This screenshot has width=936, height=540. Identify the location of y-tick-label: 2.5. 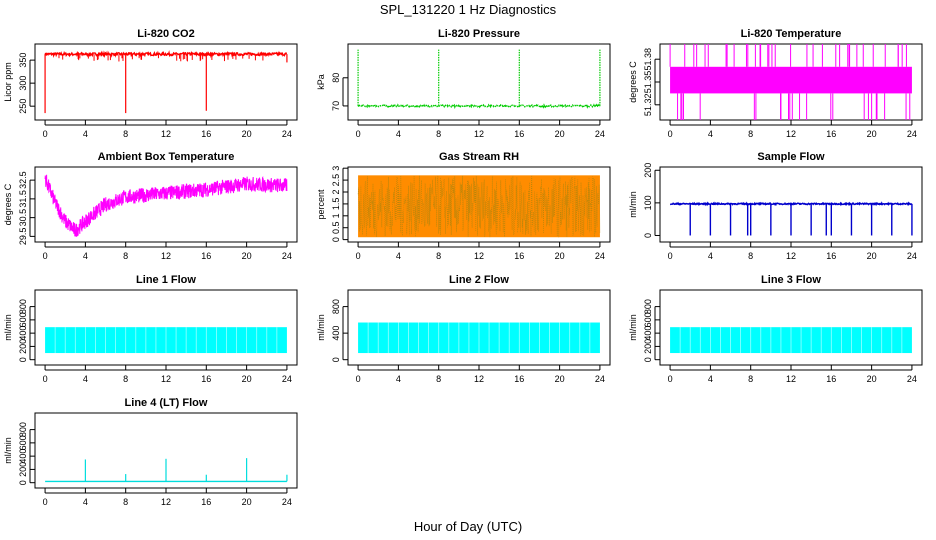
(336, 180).